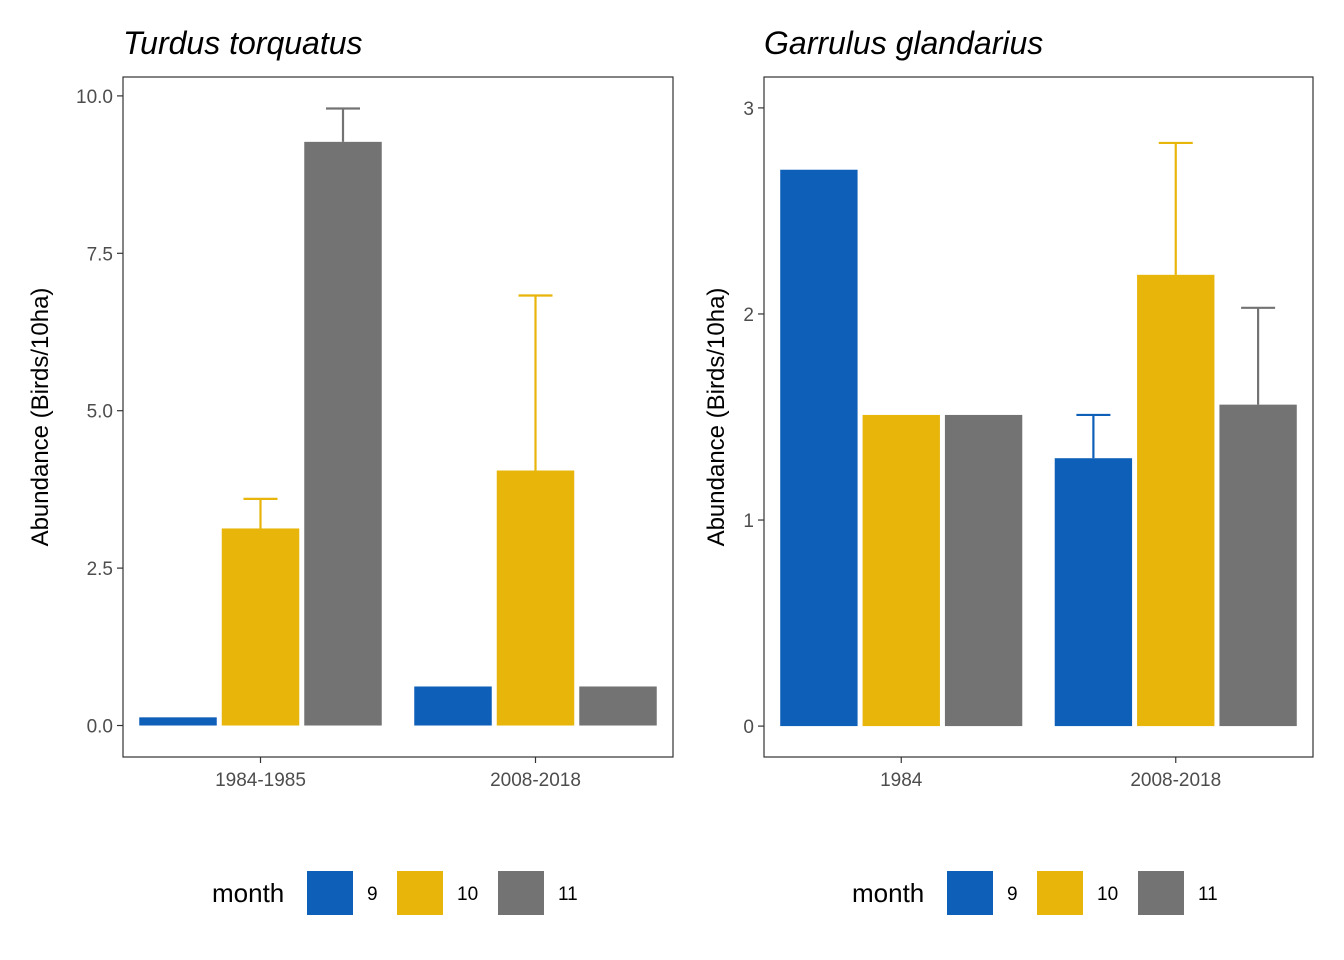 The image size is (1344, 960). What do you see at coordinates (748, 315) in the screenshot?
I see `y-tick-label: 2` at bounding box center [748, 315].